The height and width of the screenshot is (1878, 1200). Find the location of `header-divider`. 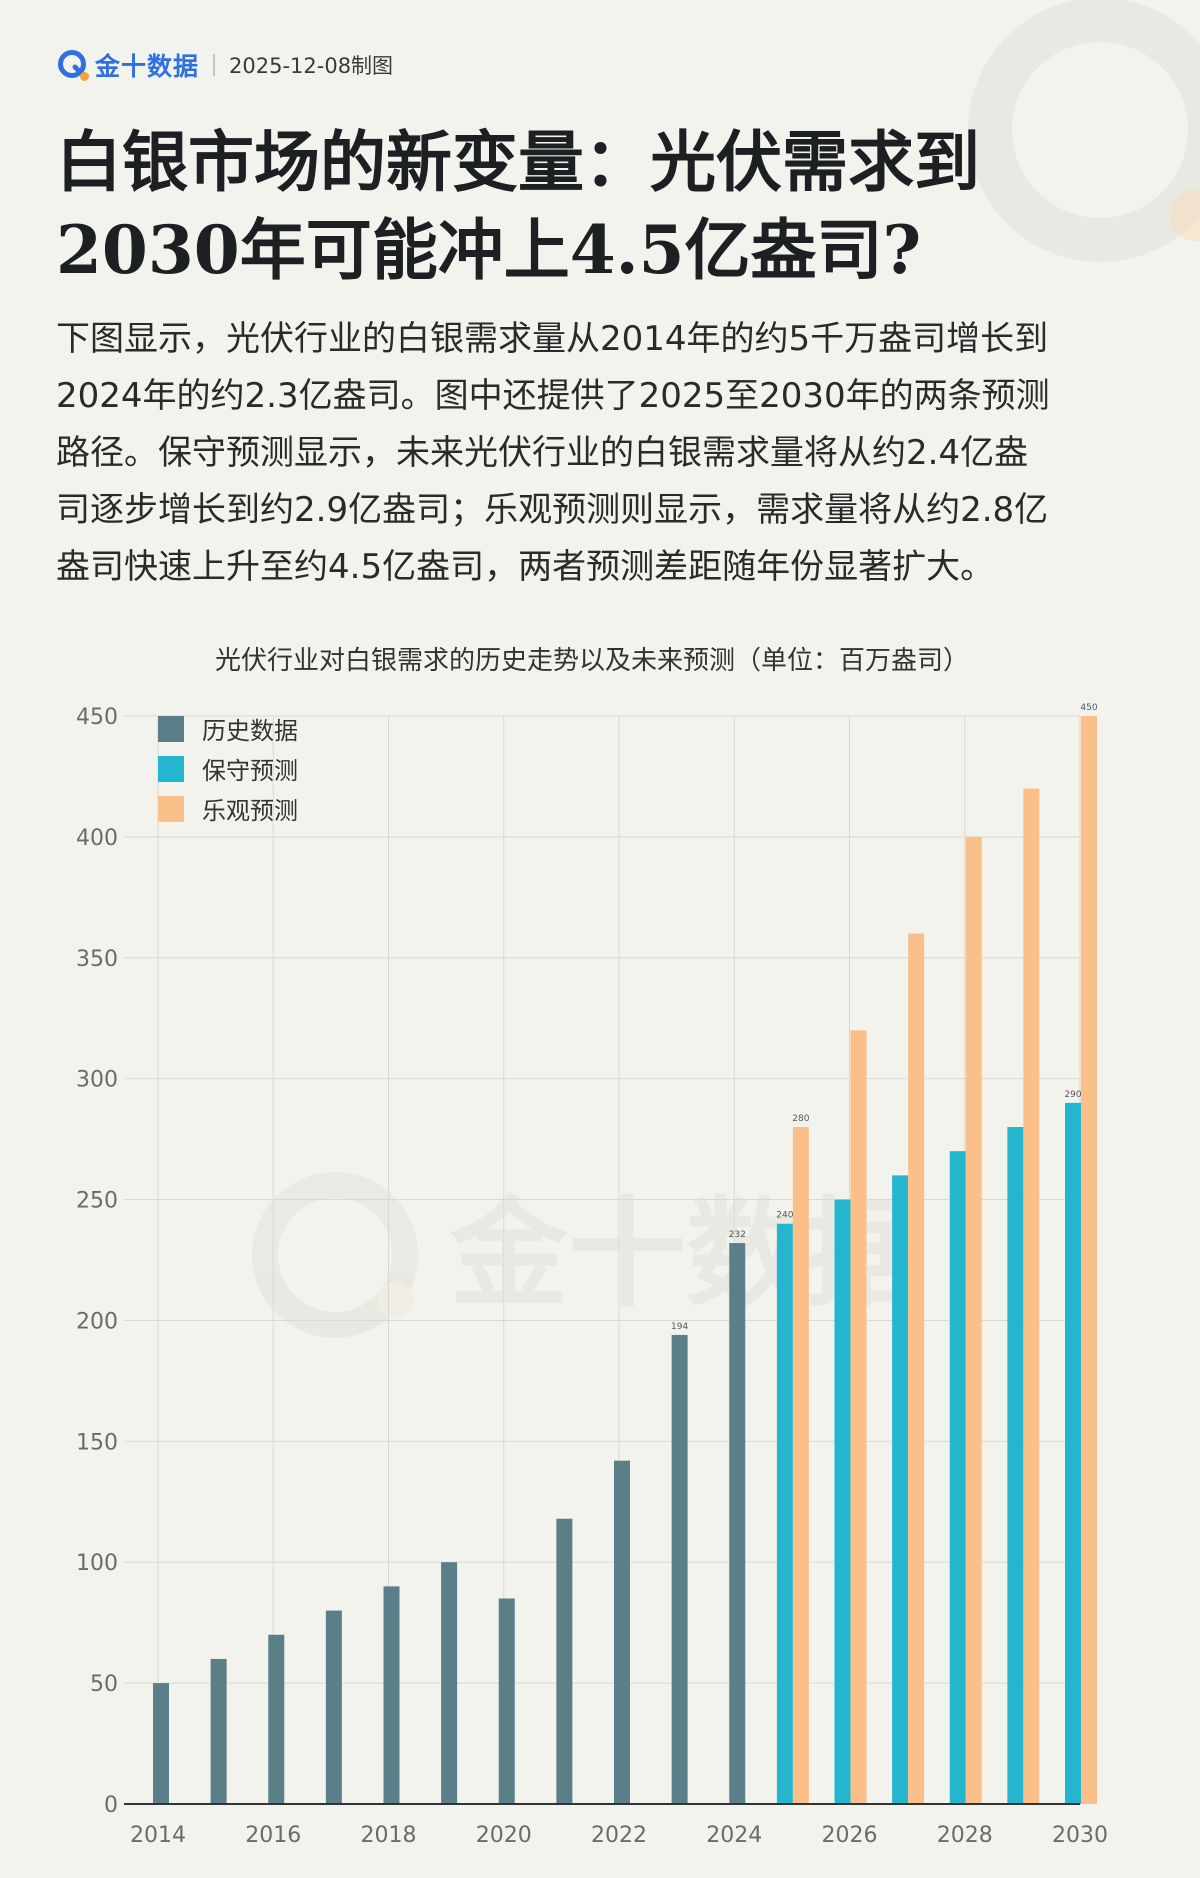

header-divider is located at coordinates (214, 65).